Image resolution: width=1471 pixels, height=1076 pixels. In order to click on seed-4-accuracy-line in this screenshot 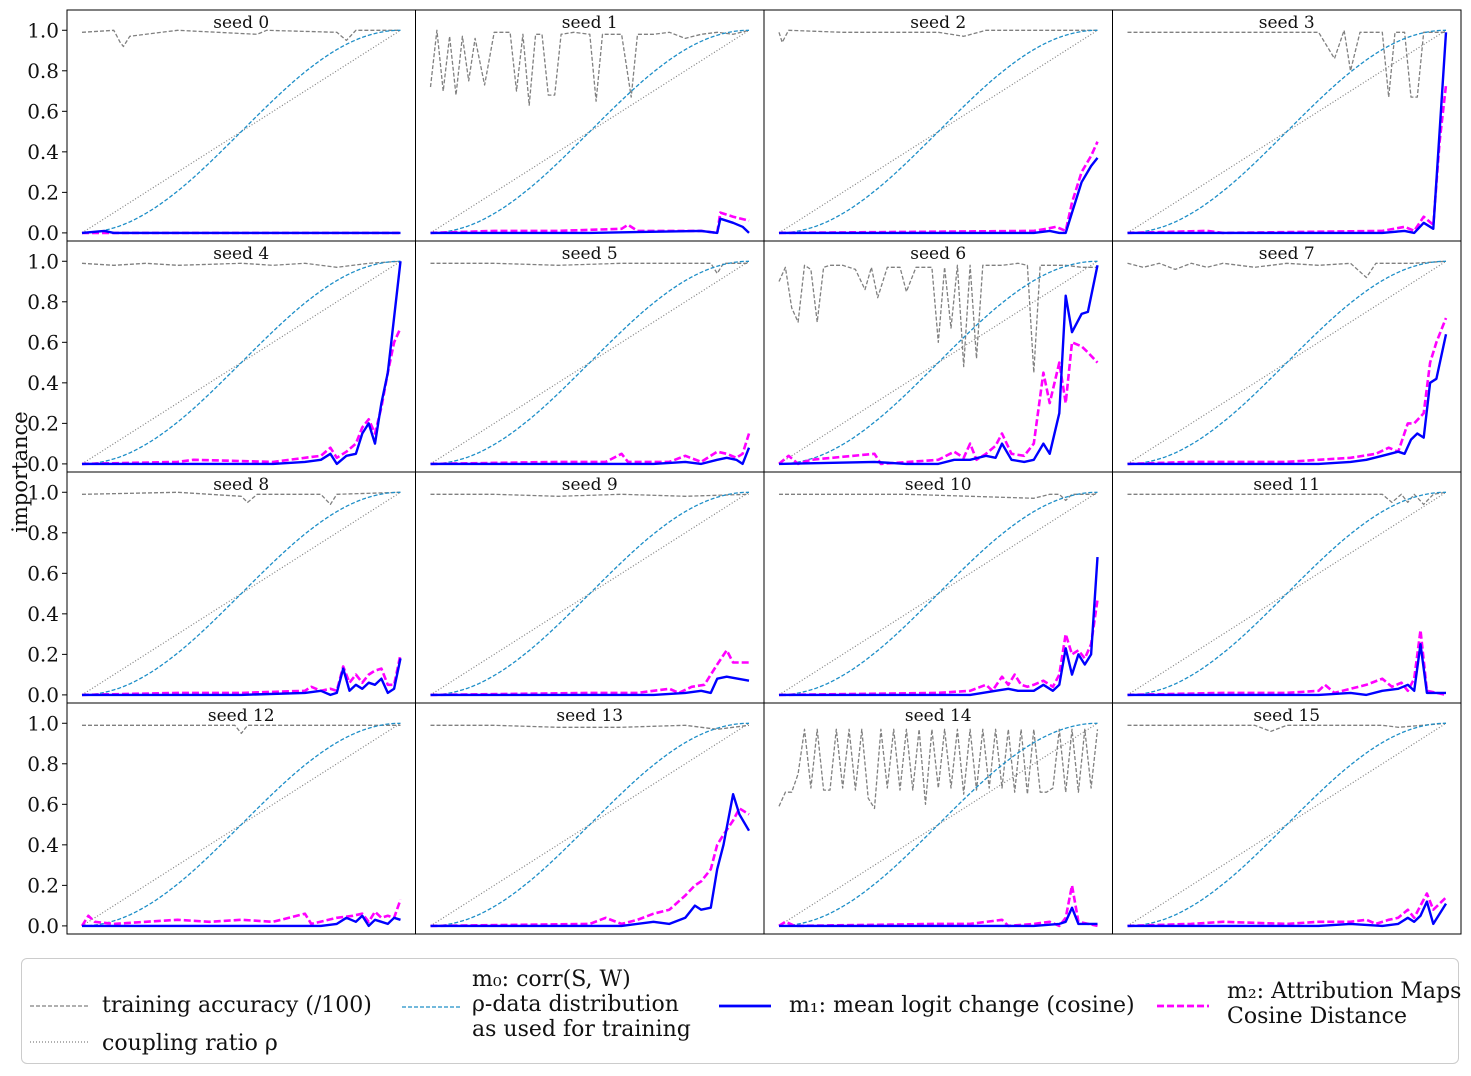, I will do `click(241, 264)`.